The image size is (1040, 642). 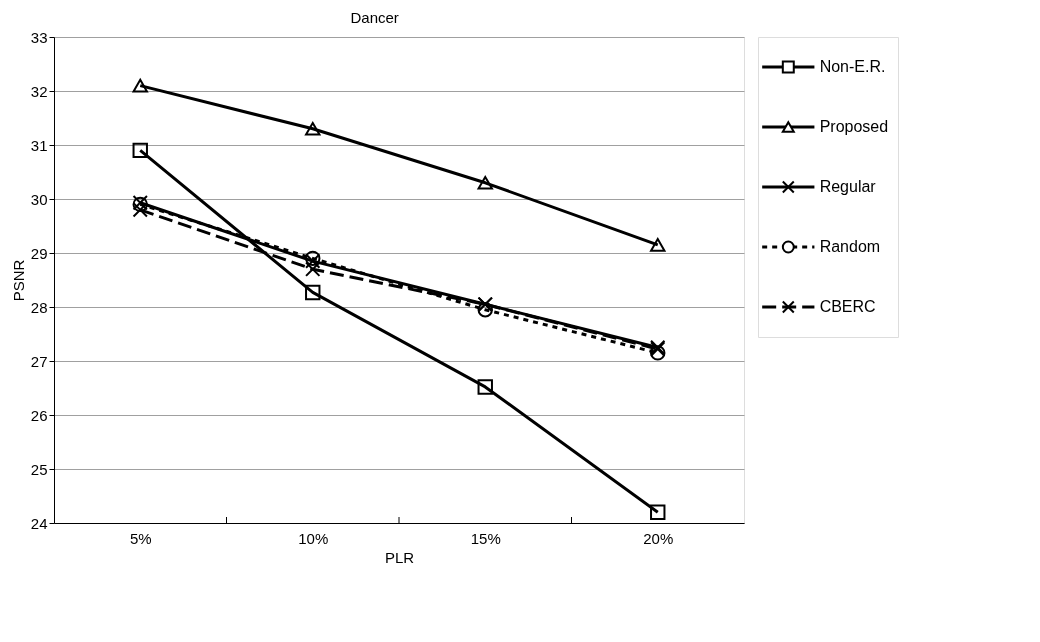 What do you see at coordinates (374, 17) in the screenshot?
I see `chart-title: Dancer` at bounding box center [374, 17].